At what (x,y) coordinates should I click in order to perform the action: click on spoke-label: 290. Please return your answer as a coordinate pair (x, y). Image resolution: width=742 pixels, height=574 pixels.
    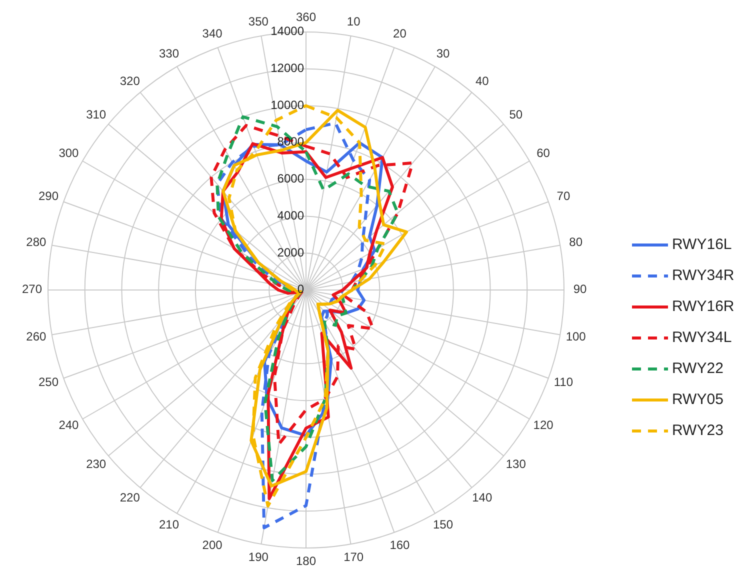
    Looking at the image, I should click on (48, 196).